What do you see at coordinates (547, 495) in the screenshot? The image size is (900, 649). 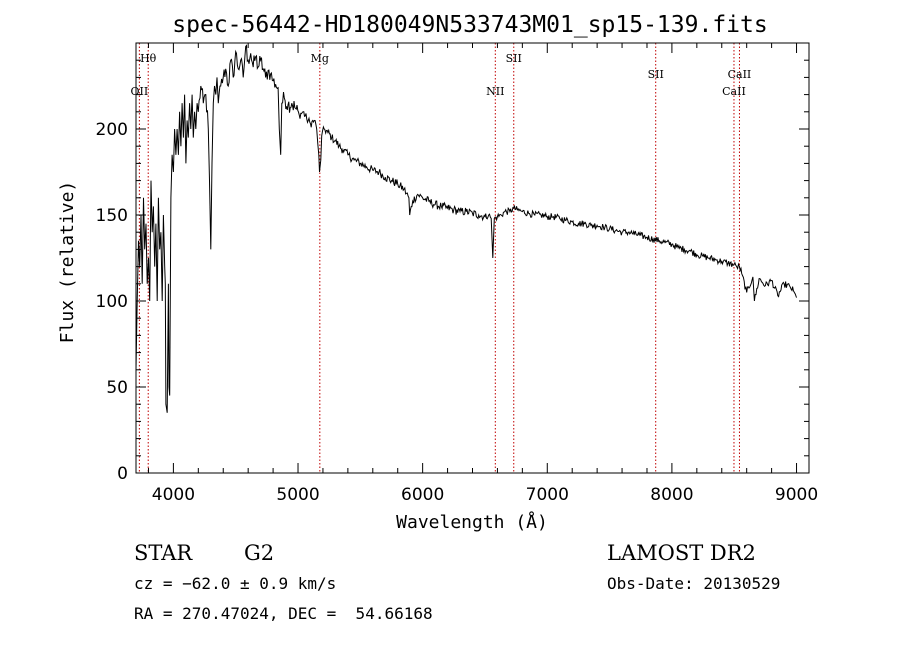 I see `x-tick-label: 7000` at bounding box center [547, 495].